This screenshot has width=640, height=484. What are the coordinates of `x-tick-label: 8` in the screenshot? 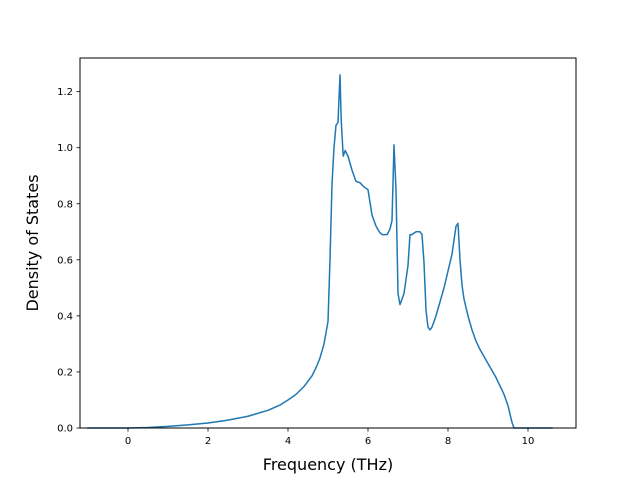 It's located at (448, 441).